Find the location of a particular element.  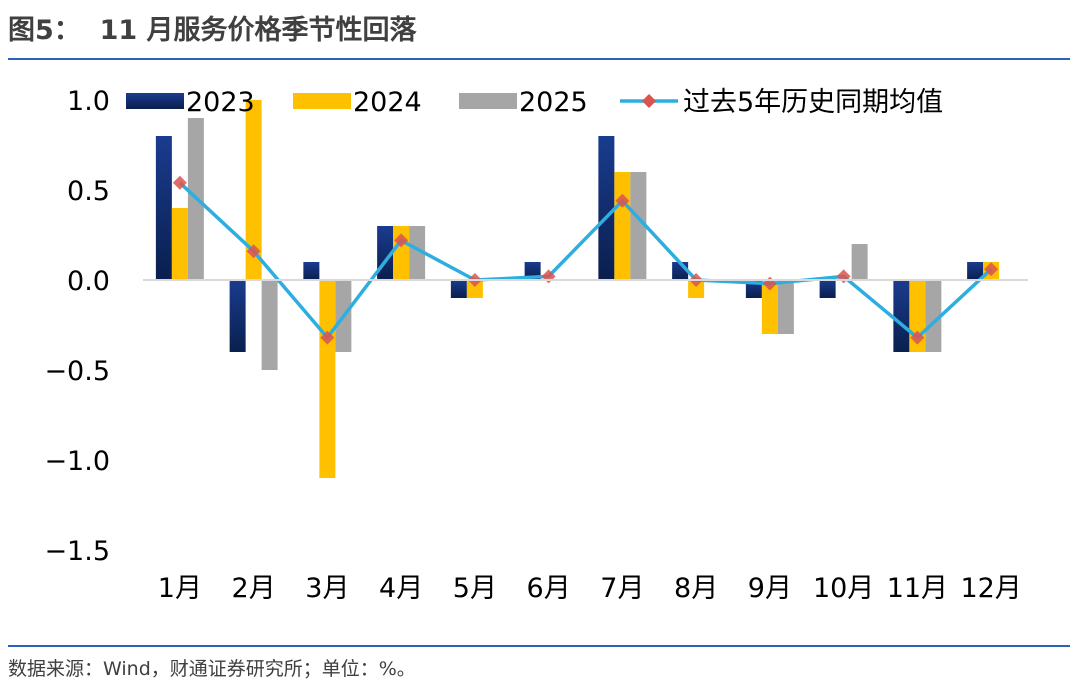

x-tick-label: 8月 is located at coordinates (696, 588).